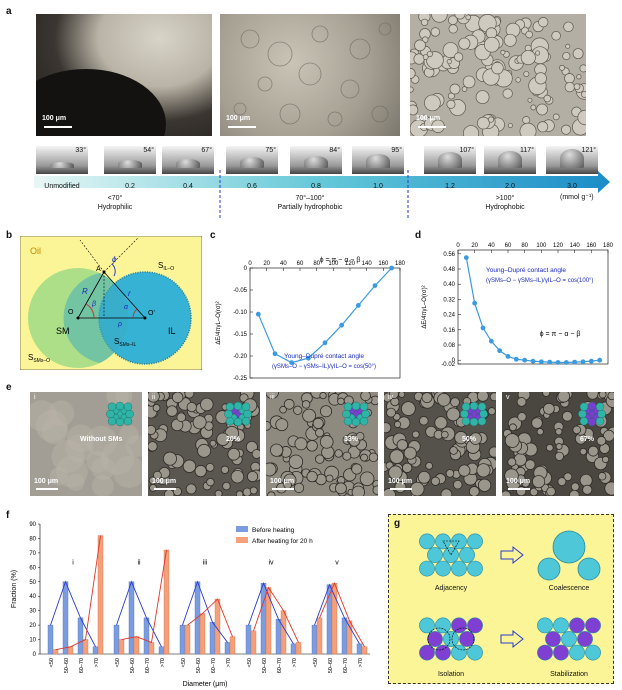 This screenshot has width=622, height=690. Describe the element at coordinates (204, 444) in the screenshot. I see `micrograph-e-ii: ii 20% 100 μm` at that location.